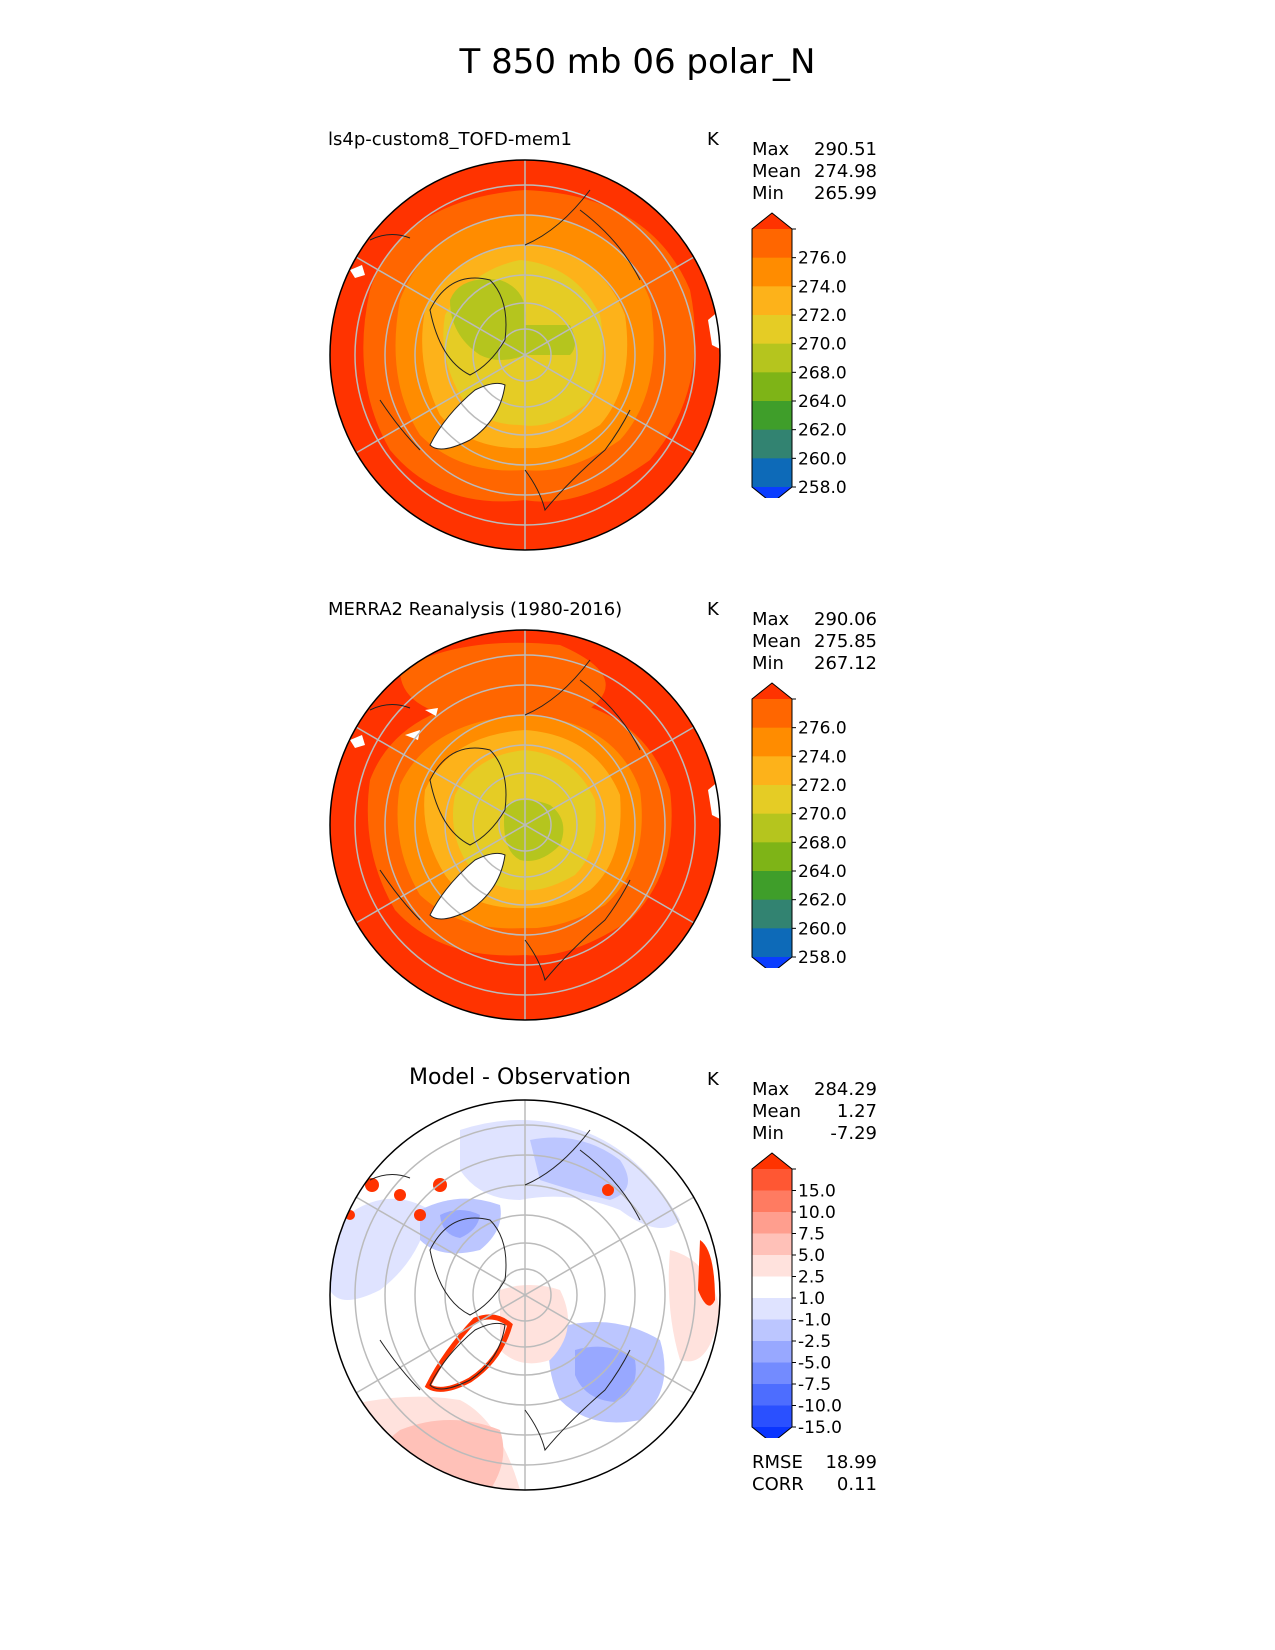  Describe the element at coordinates (822, 402) in the screenshot. I see `colorbar-tick-label: 264.0` at that location.